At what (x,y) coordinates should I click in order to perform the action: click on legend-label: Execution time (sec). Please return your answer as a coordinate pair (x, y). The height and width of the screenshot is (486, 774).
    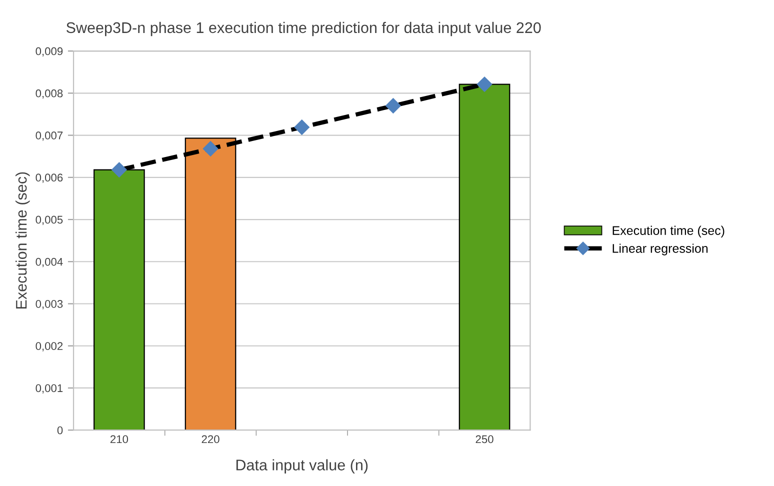
    Looking at the image, I should click on (668, 232).